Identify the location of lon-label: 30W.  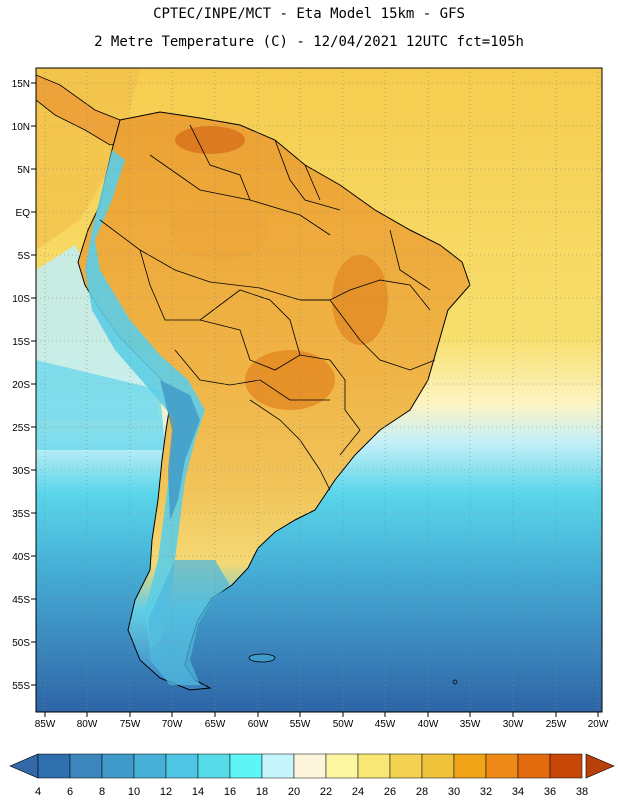
(513, 724).